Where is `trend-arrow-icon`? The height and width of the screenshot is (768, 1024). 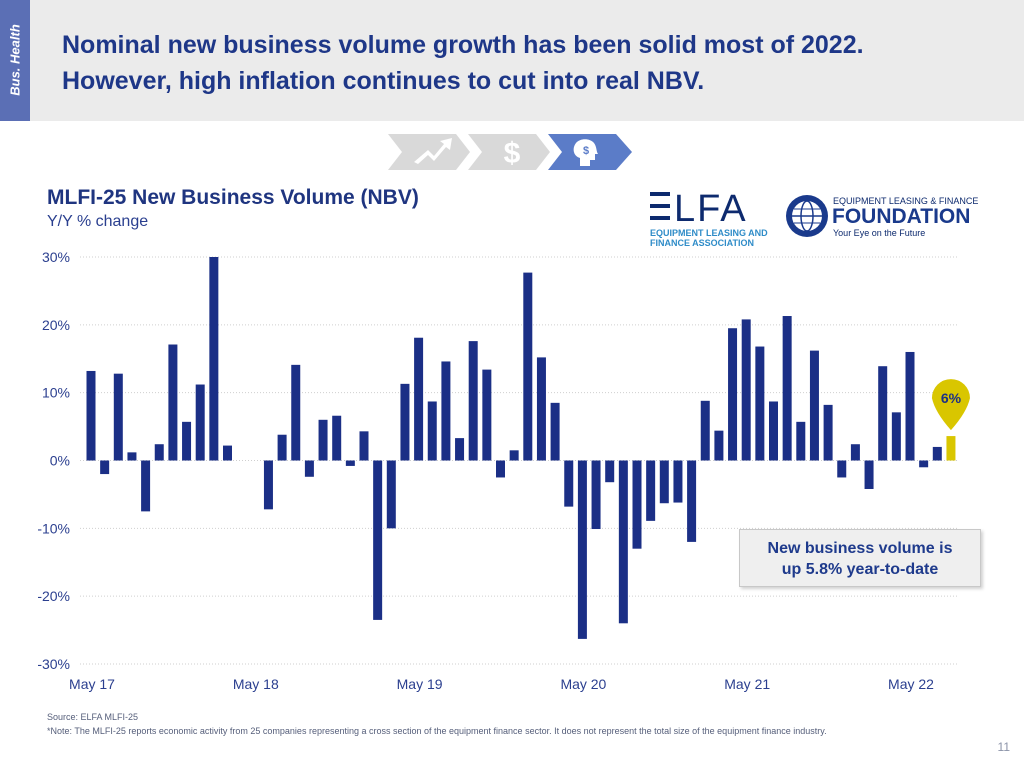 trend-arrow-icon is located at coordinates (433, 151).